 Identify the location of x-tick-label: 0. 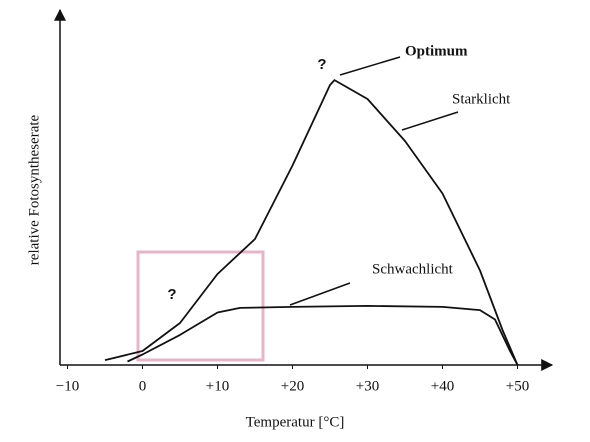
(143, 386).